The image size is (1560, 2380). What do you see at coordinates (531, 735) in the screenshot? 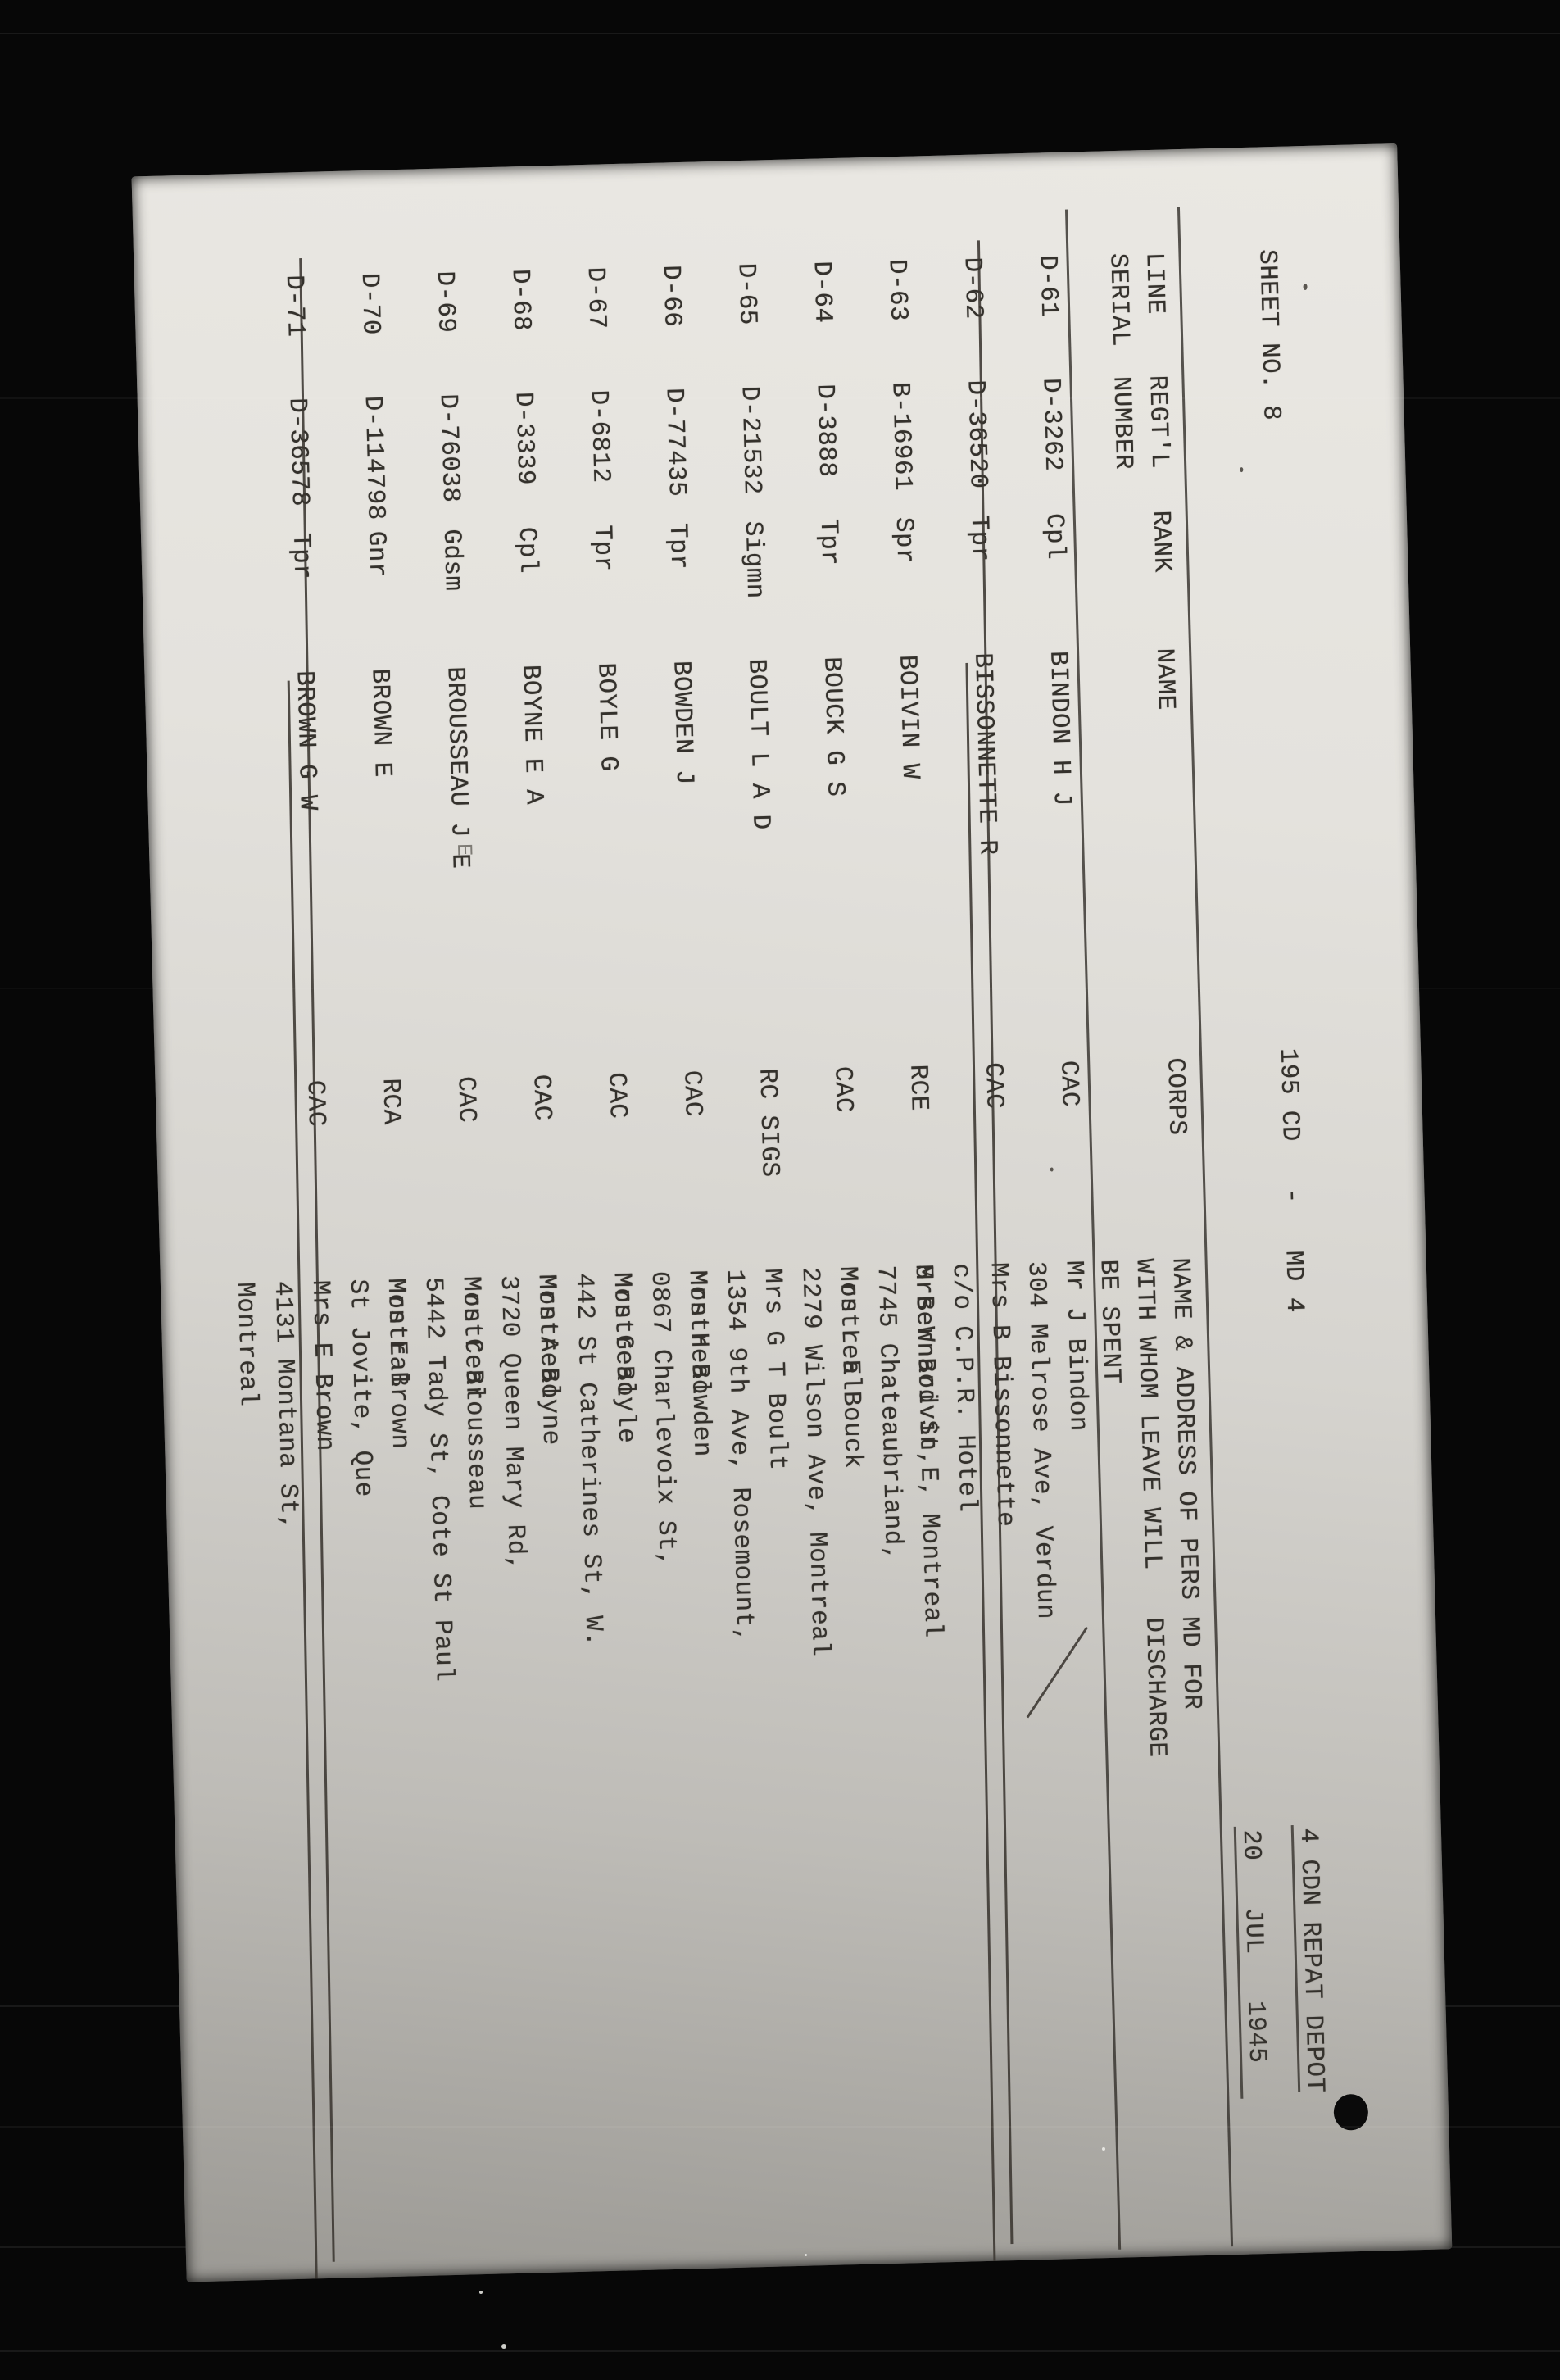
I see `cell-name: BOYNE E A` at bounding box center [531, 735].